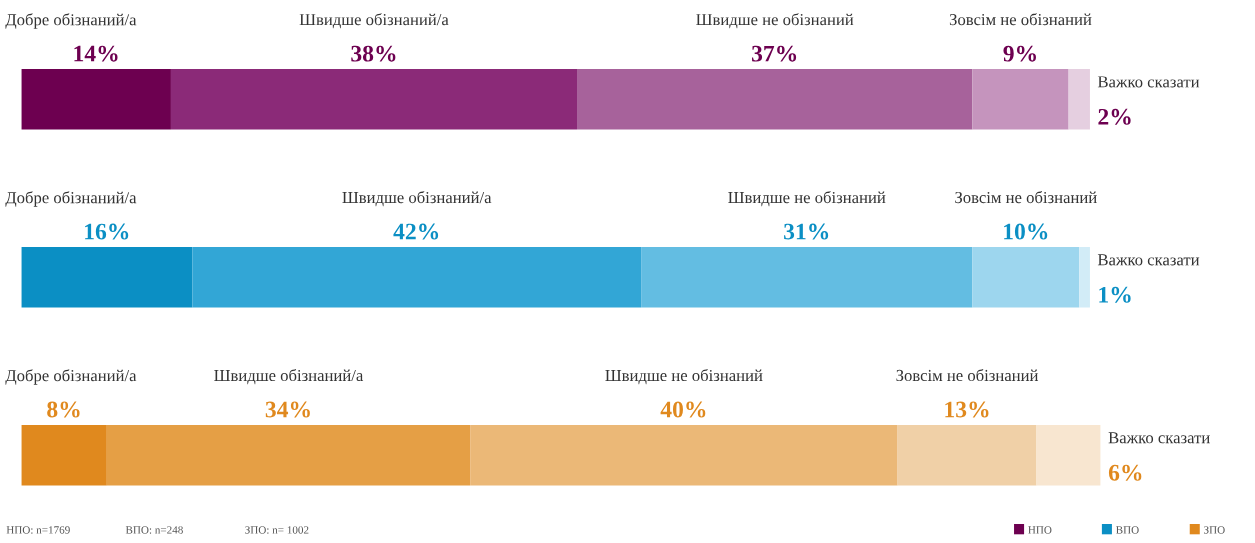 The width and height of the screenshot is (1255, 543). What do you see at coordinates (416, 231) in the screenshot?
I see `data-label: 42%` at bounding box center [416, 231].